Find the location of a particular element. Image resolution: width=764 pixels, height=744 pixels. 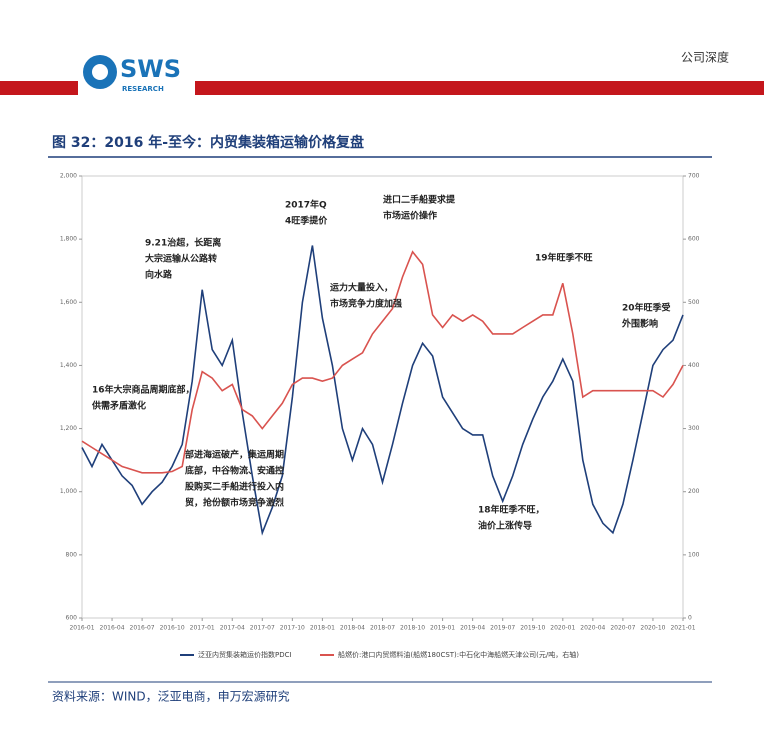

x-tick-label: 2018-04 is located at coordinates (352, 628).